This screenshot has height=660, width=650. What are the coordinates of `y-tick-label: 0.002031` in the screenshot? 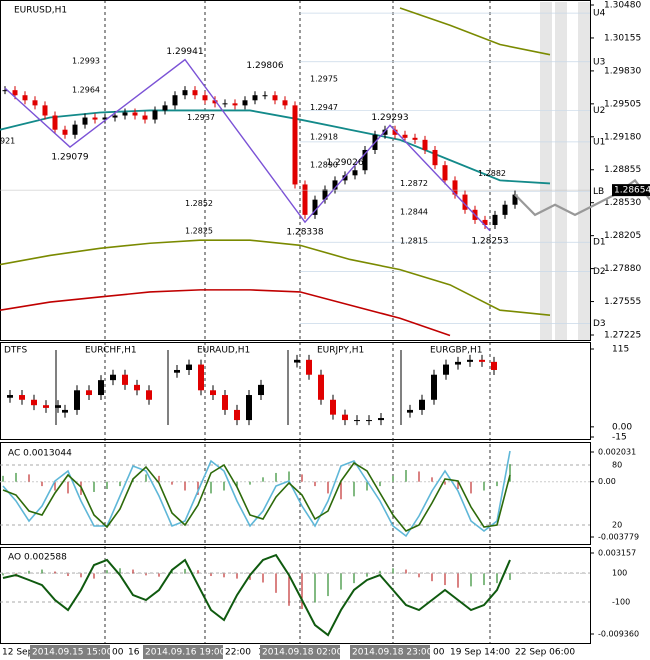 It's located at (617, 452).